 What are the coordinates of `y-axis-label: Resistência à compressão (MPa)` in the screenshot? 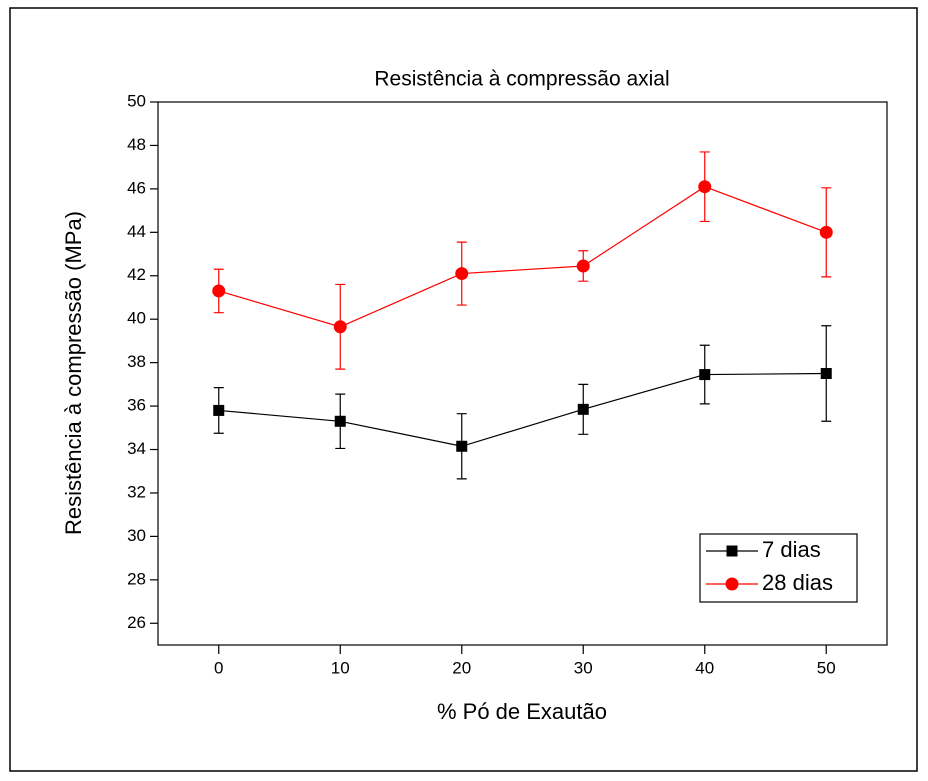 It's located at (73, 373).